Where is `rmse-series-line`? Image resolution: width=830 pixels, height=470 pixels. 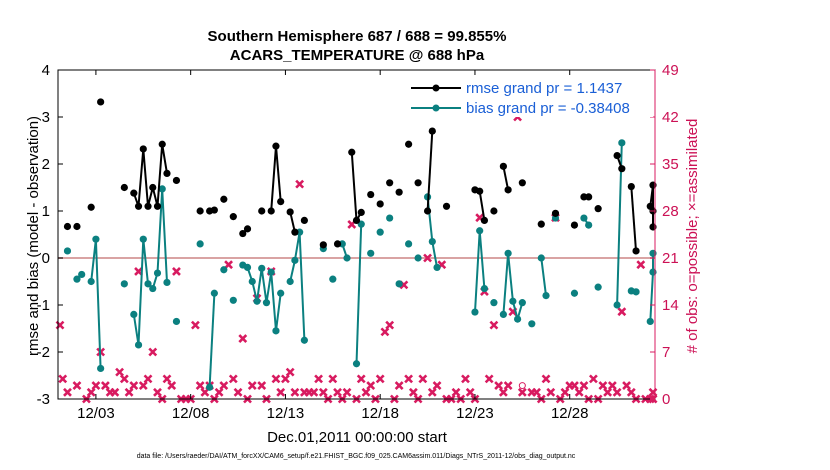 rmse-series-line is located at coordinates (430, 171).